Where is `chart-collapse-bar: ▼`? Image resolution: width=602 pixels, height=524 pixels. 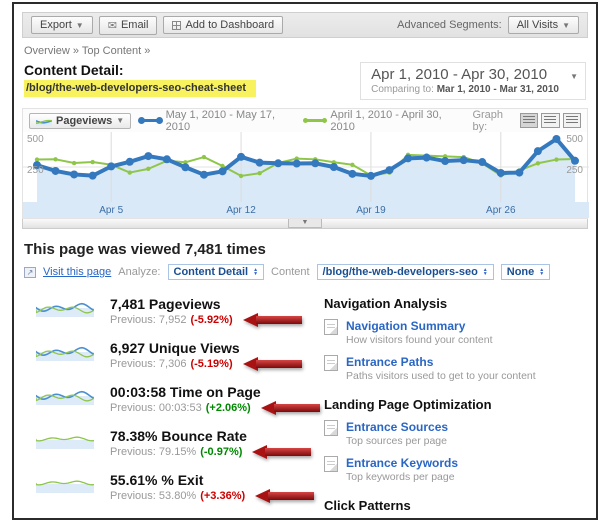
chart-collapse-bar: ▼ is located at coordinates (305, 224).